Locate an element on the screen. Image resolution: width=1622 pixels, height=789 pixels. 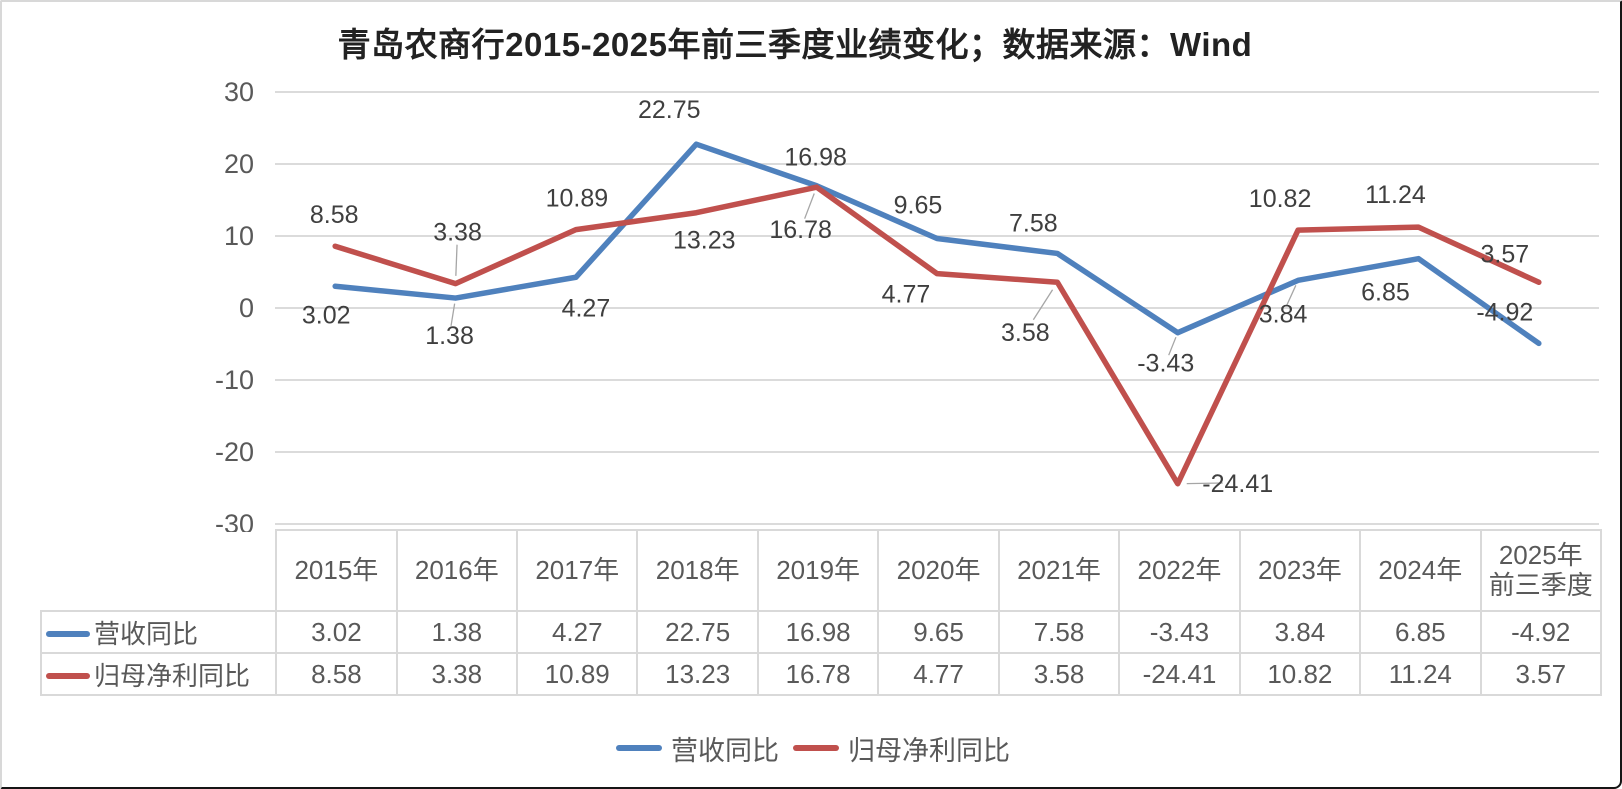
legend-item: 营收同比 is located at coordinates (697, 748).